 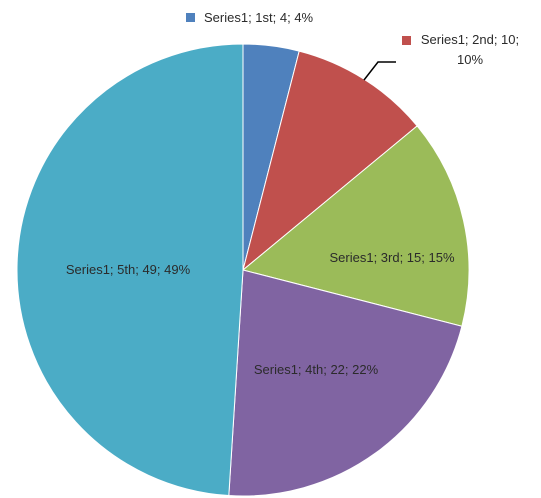 I want to click on data-label: Series1; 1st; 4; 4%, so click(x=259, y=17).